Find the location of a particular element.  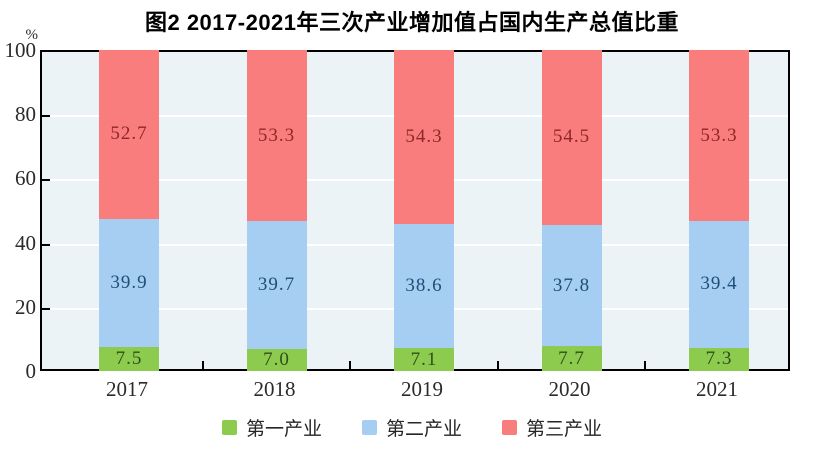

legend-item: 第二产业 is located at coordinates (411, 427).